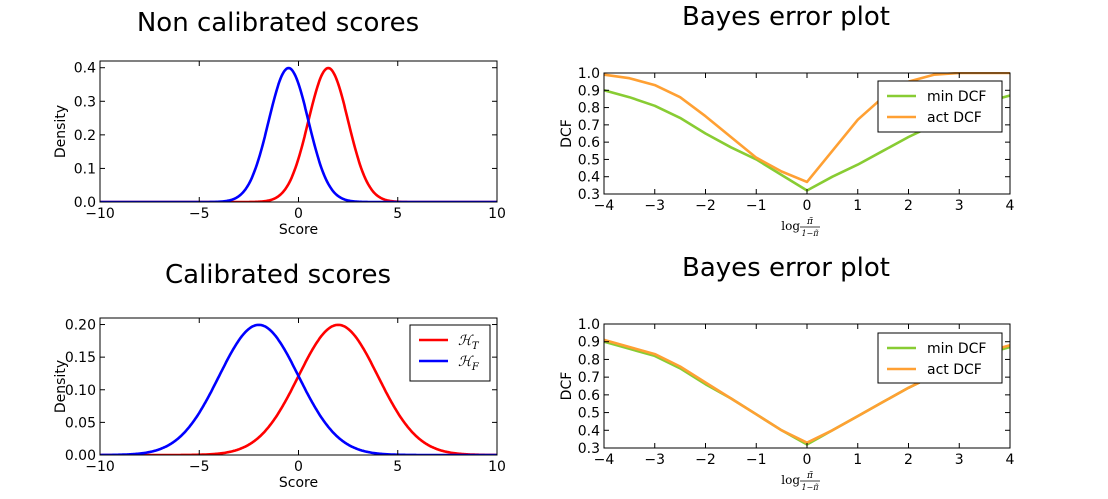  What do you see at coordinates (469, 363) in the screenshot?
I see `legend-label: ℋF` at bounding box center [469, 363].